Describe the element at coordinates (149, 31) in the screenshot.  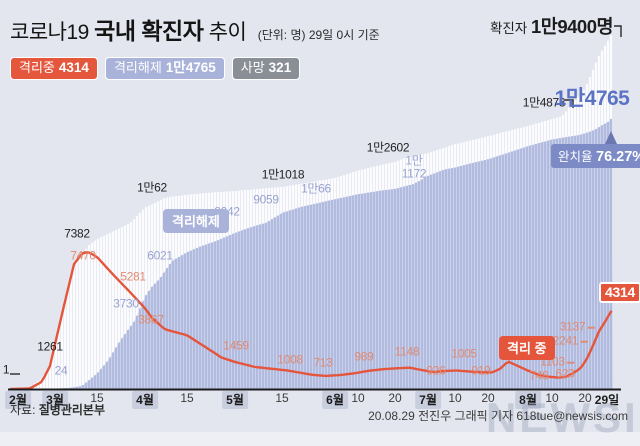
I see `title-emphasis: 국내 확진자` at that location.